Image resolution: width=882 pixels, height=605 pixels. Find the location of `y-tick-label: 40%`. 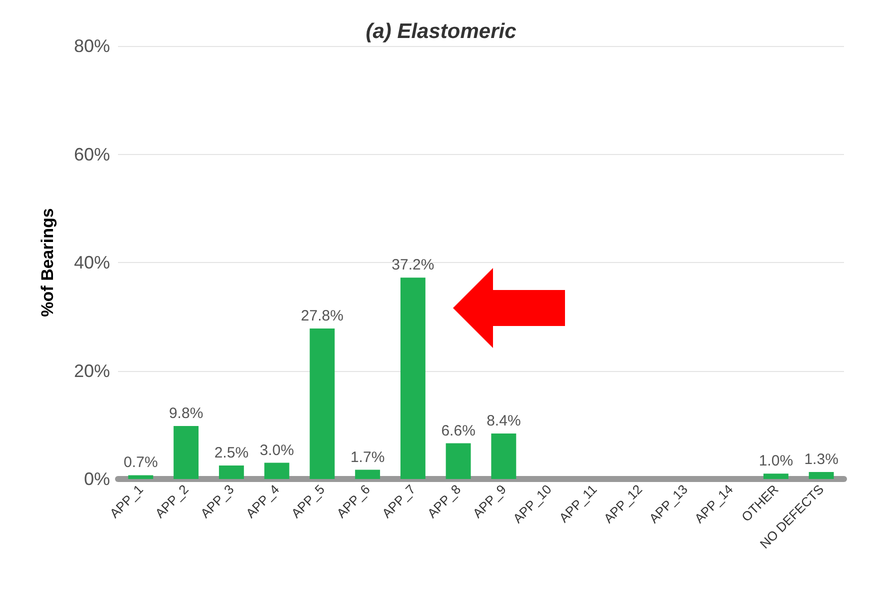

y-tick-label: 40% is located at coordinates (92, 262).